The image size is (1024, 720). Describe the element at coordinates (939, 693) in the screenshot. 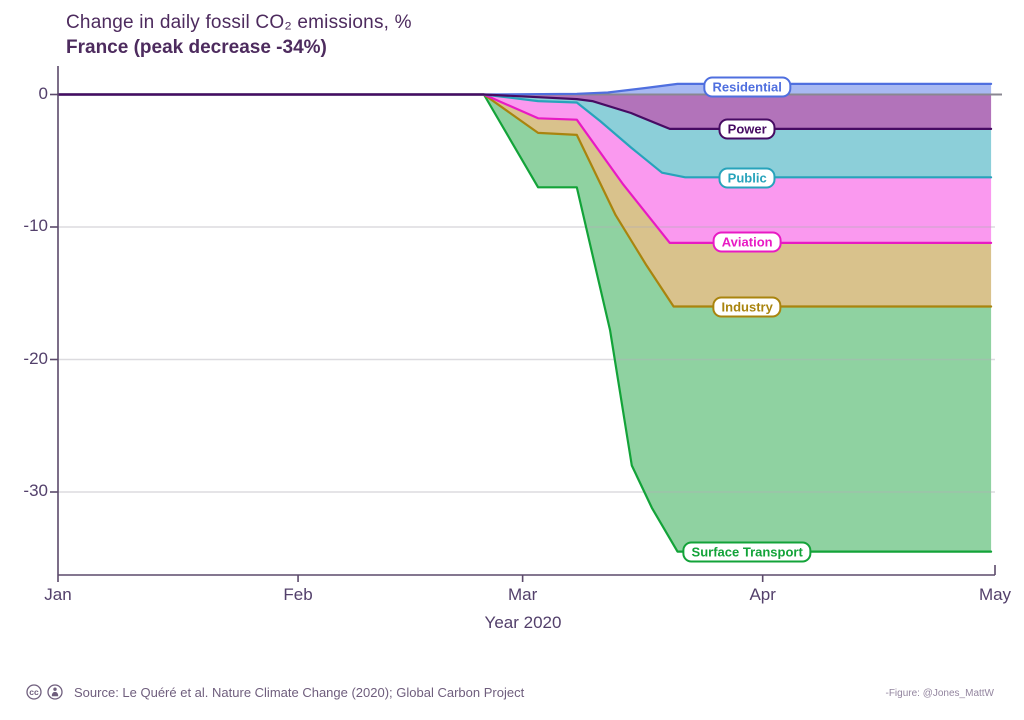

I see `figure-credit: -Figure: @Jones_MattW` at that location.